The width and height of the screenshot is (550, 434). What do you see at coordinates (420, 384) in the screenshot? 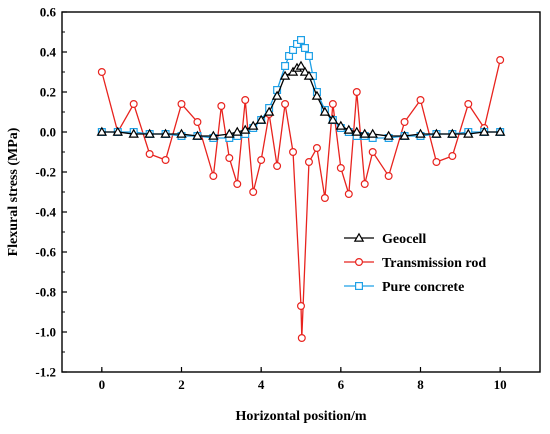
I see `x-tick-label: 8` at bounding box center [420, 384].